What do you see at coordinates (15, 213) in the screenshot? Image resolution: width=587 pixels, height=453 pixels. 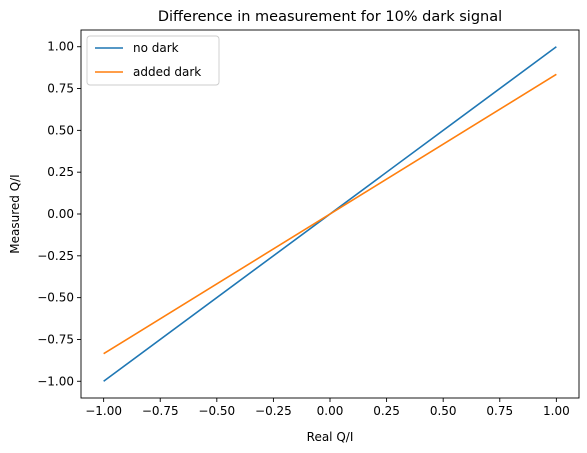 I see `y-axis-label: Measured Q/I` at bounding box center [15, 213].